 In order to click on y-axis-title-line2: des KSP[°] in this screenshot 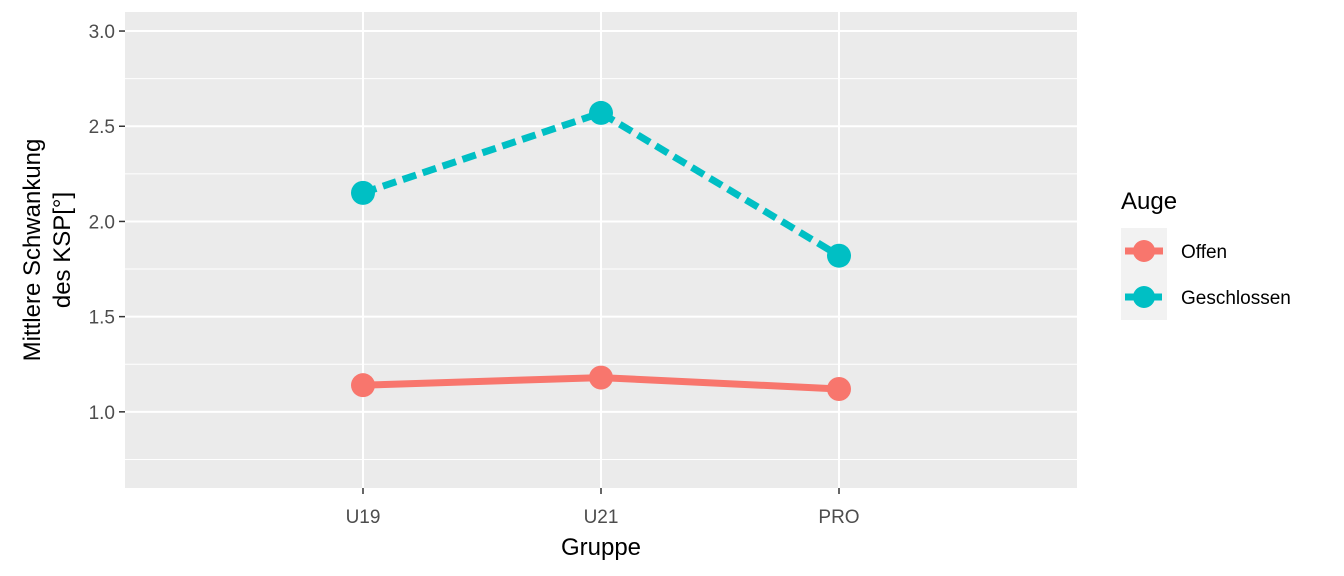, I will do `click(62, 250)`.